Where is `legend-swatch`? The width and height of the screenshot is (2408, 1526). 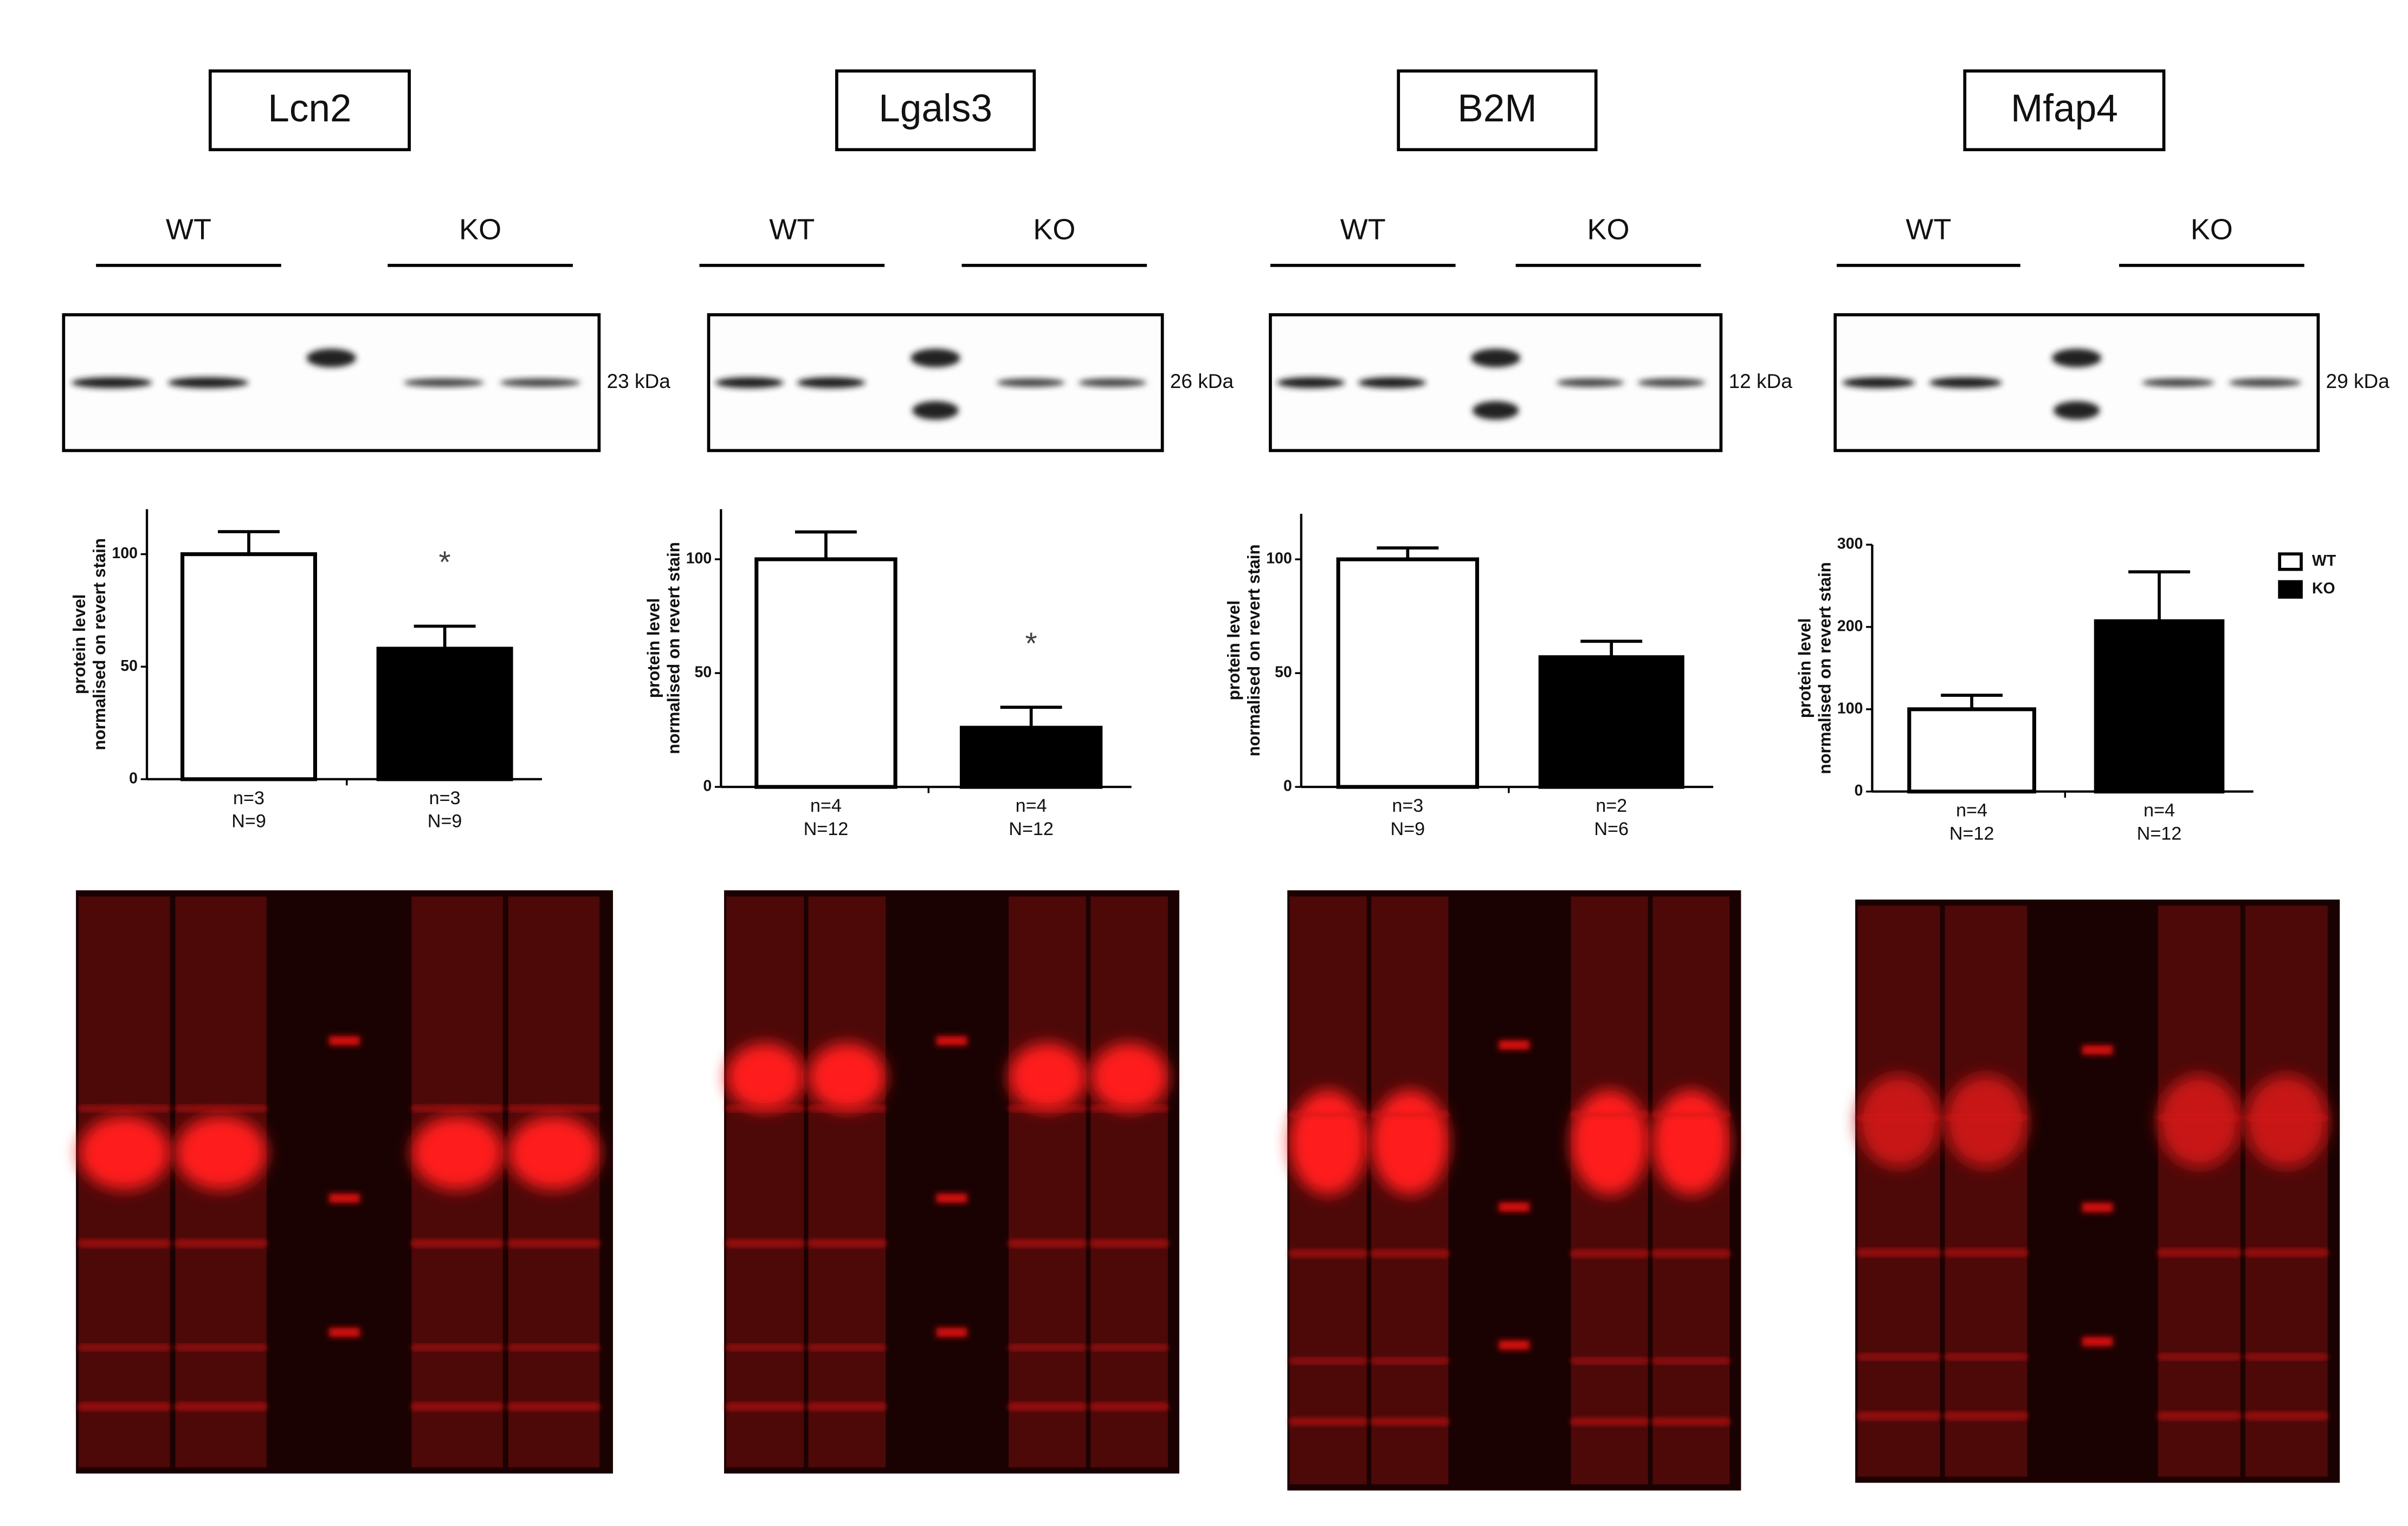
legend-swatch is located at coordinates (2290, 561).